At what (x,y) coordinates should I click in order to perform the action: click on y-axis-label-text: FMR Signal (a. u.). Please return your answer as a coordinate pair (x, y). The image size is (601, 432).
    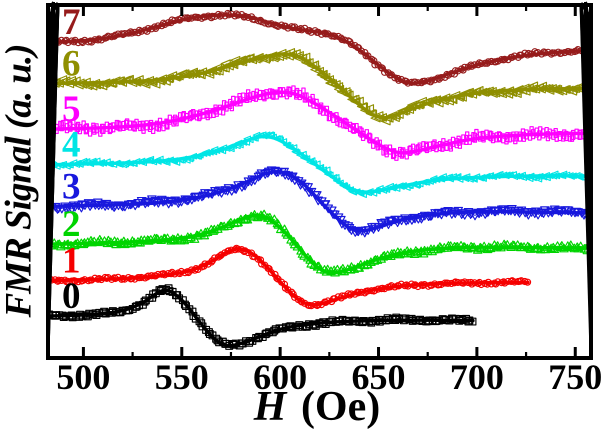
    Looking at the image, I should click on (20, 181).